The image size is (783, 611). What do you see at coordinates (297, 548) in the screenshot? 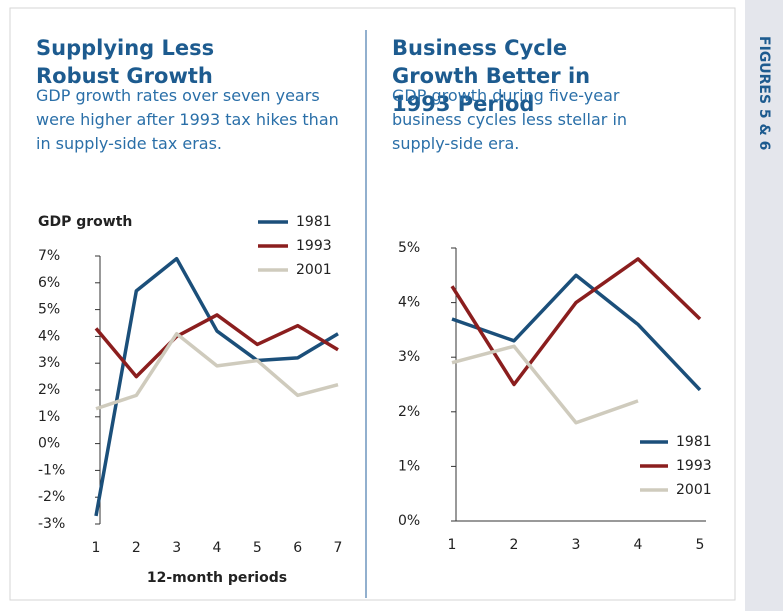
I see `x-tick-label: 6` at bounding box center [297, 548].